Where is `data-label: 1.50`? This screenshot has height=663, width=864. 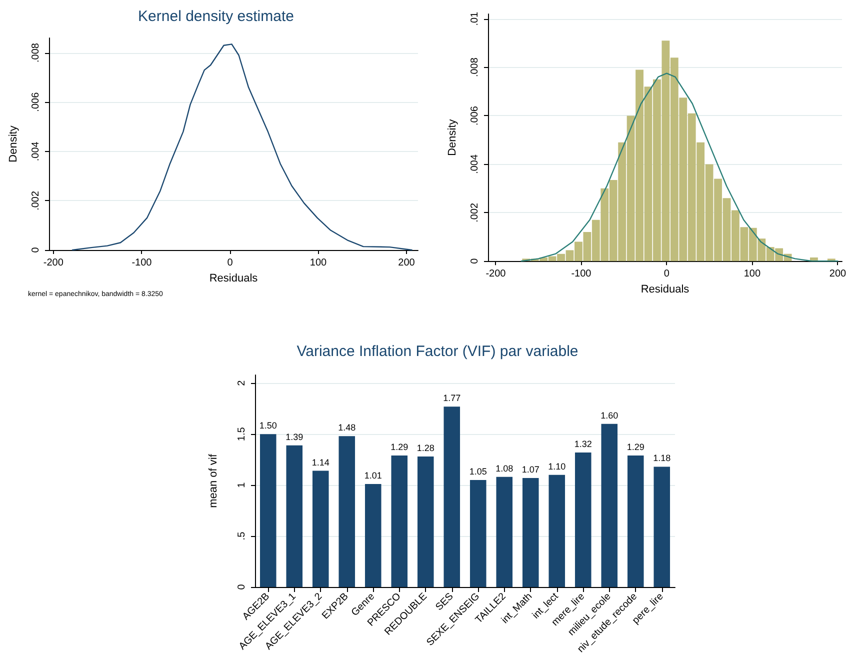 data-label: 1.50 is located at coordinates (268, 425).